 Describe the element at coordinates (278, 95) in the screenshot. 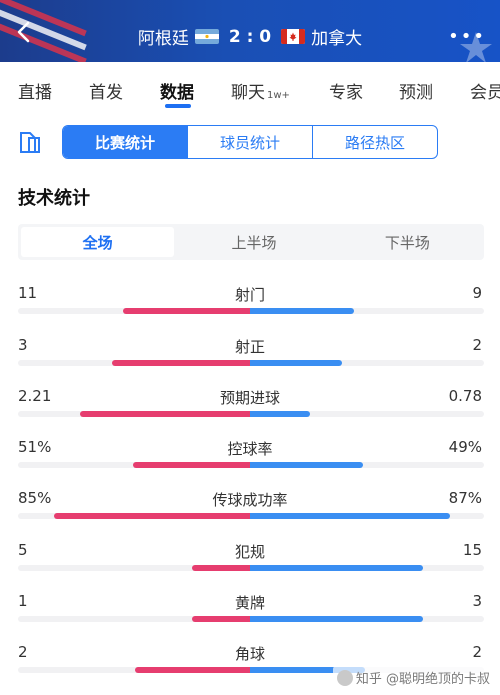

I see `chat-count-badge: 1w+` at that location.